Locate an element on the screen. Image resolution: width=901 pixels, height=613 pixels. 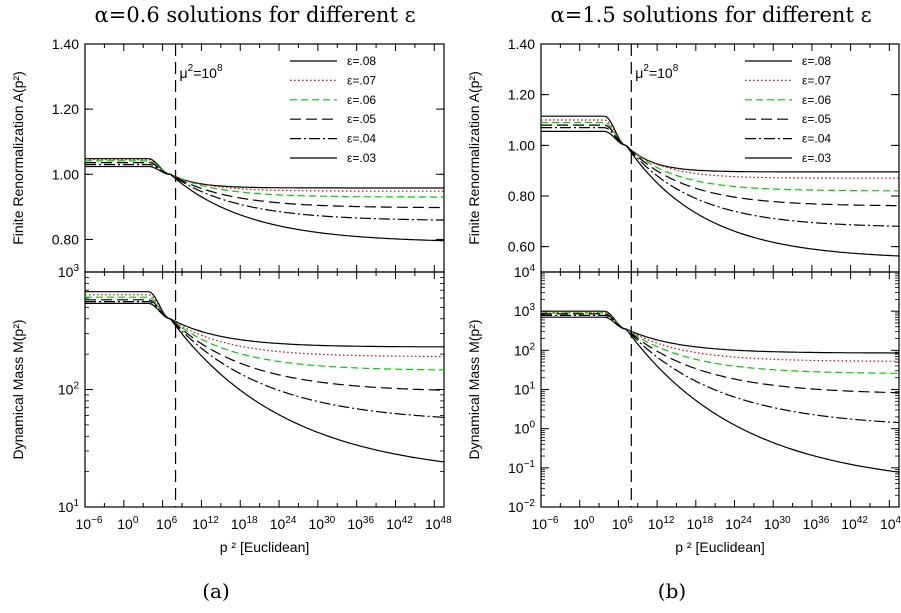
plot-frame is located at coordinates (720, 158).